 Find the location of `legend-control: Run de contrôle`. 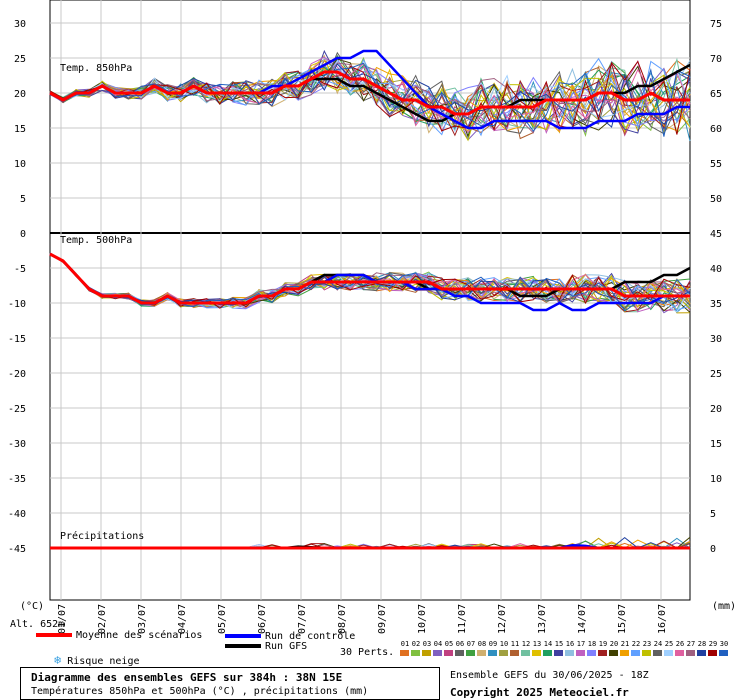

legend-control: Run de contrôle is located at coordinates (290, 636).